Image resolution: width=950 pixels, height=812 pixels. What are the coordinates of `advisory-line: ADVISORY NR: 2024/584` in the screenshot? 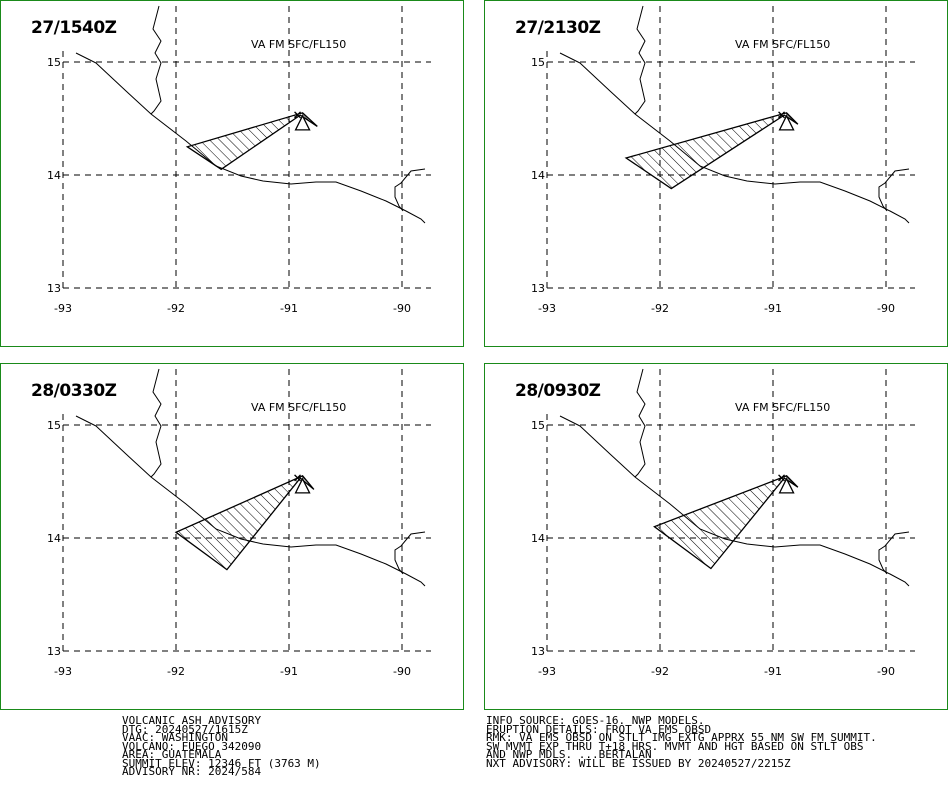 It's located at (192, 771).